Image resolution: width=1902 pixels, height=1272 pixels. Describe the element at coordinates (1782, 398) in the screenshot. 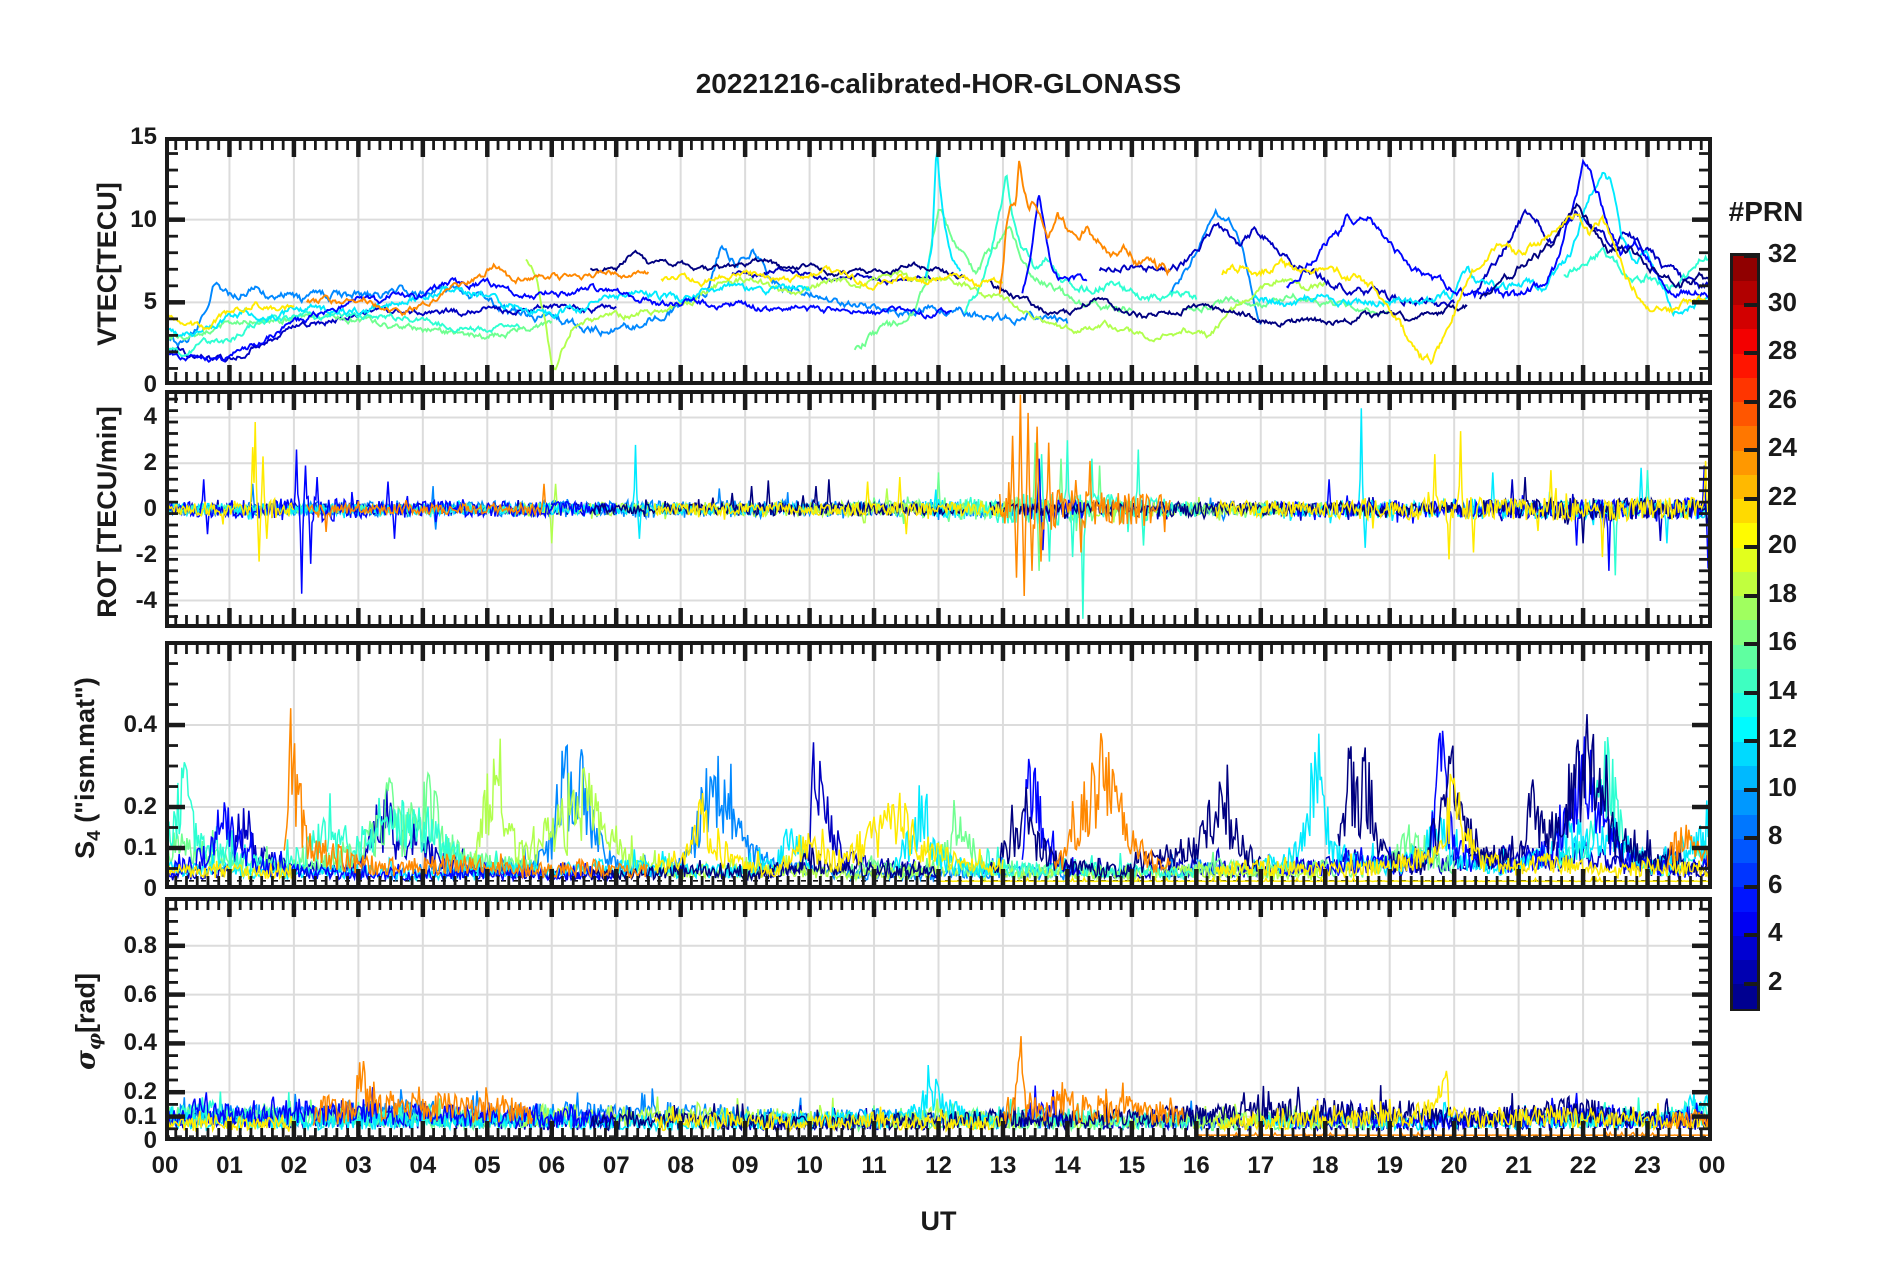

I see `colorbar-tick-label: 26` at that location.